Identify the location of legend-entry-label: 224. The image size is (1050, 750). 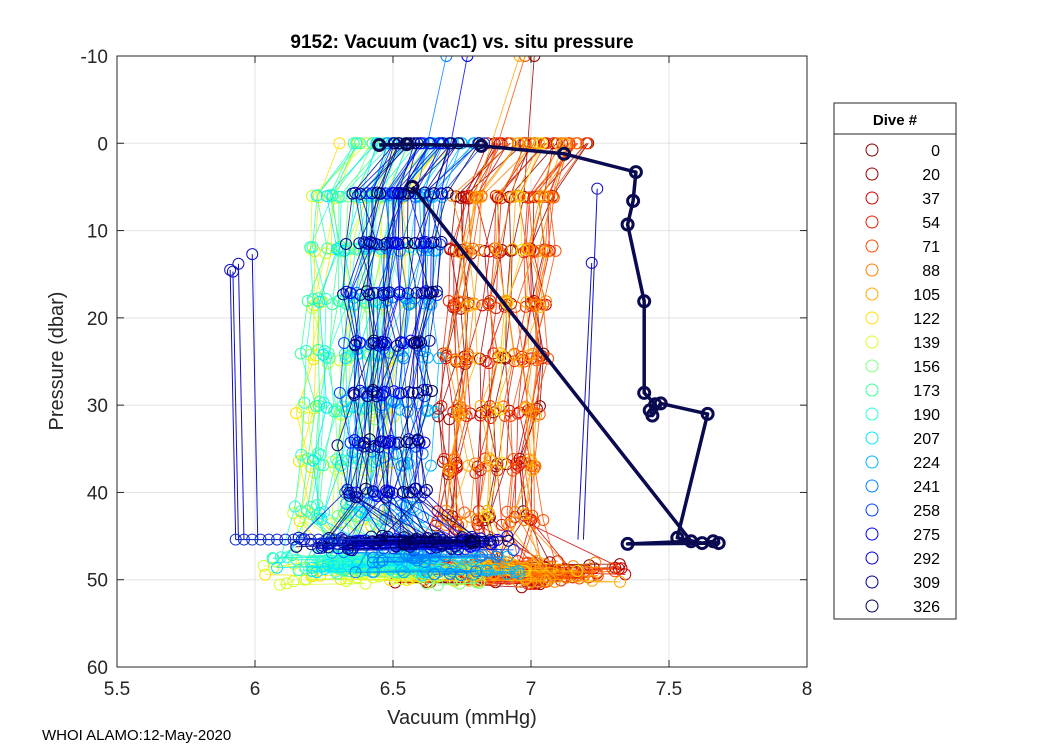
(926, 463).